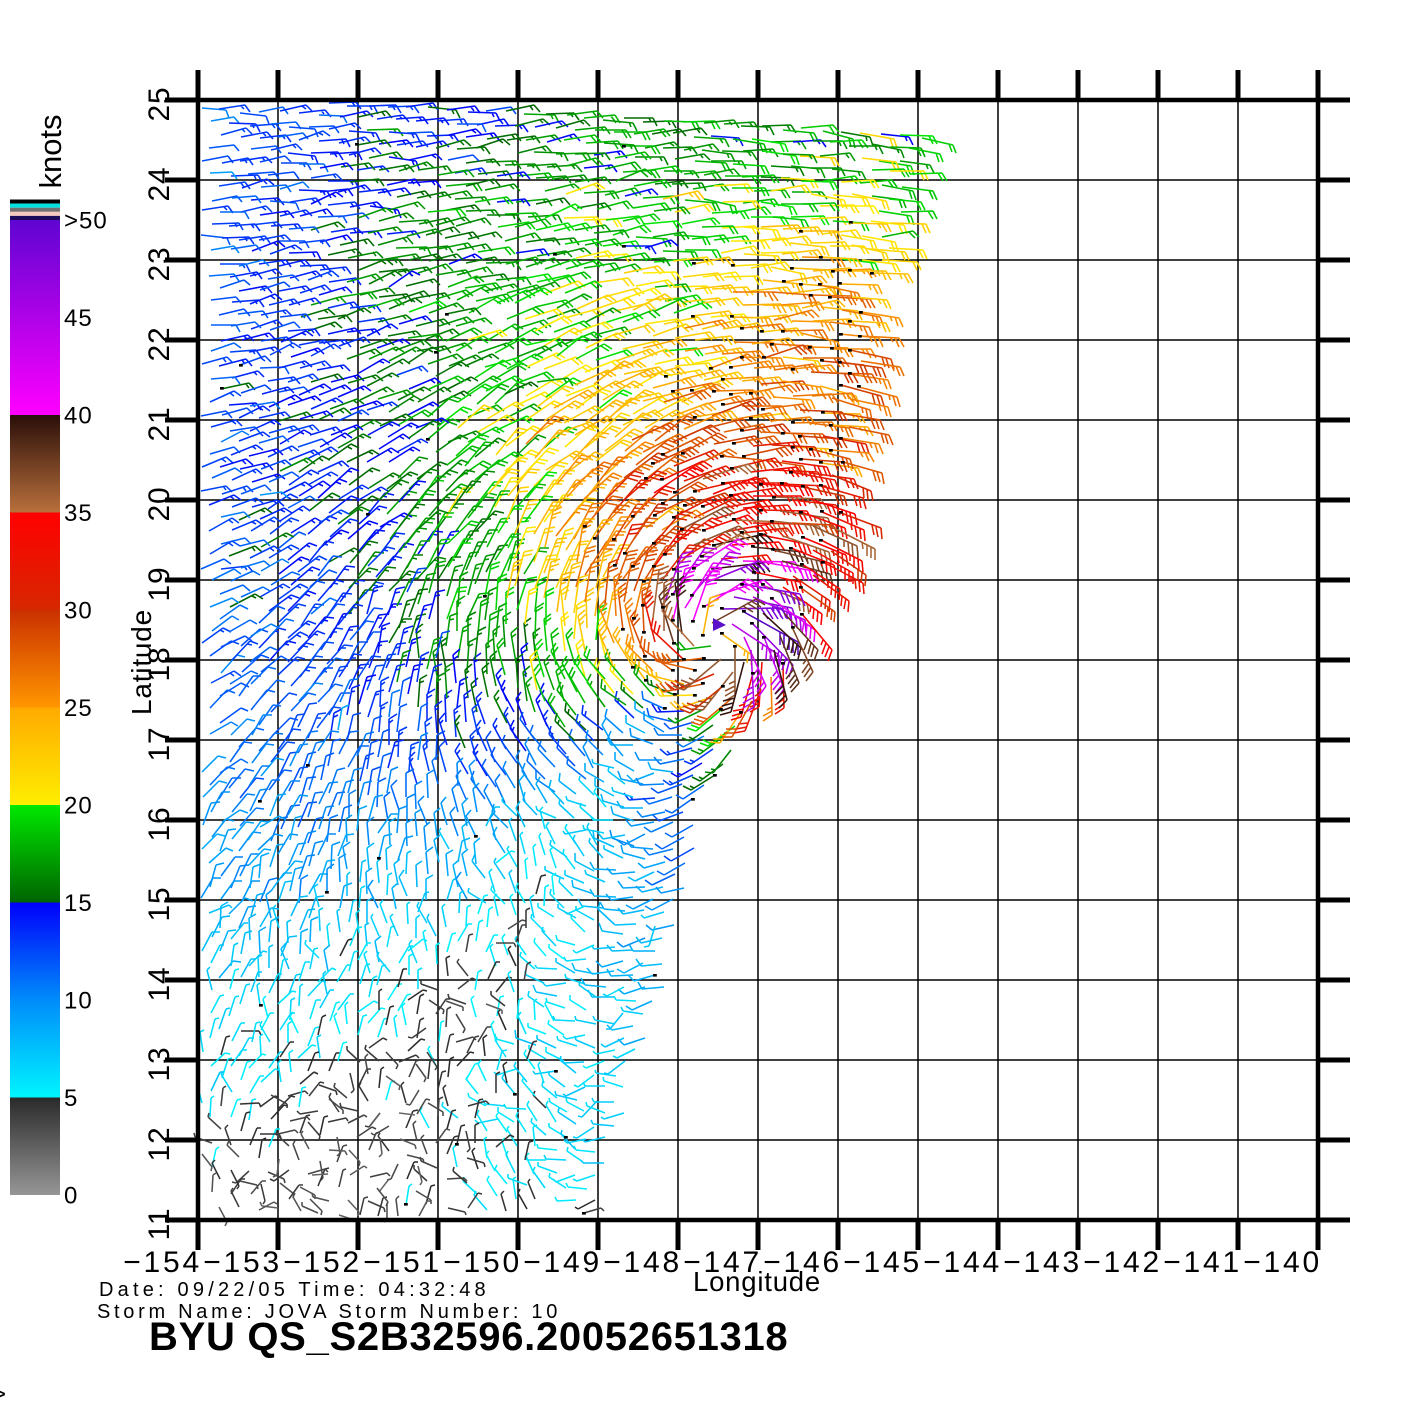  Describe the element at coordinates (482, 1262) in the screenshot. I see `svg-text: −150` at that location.